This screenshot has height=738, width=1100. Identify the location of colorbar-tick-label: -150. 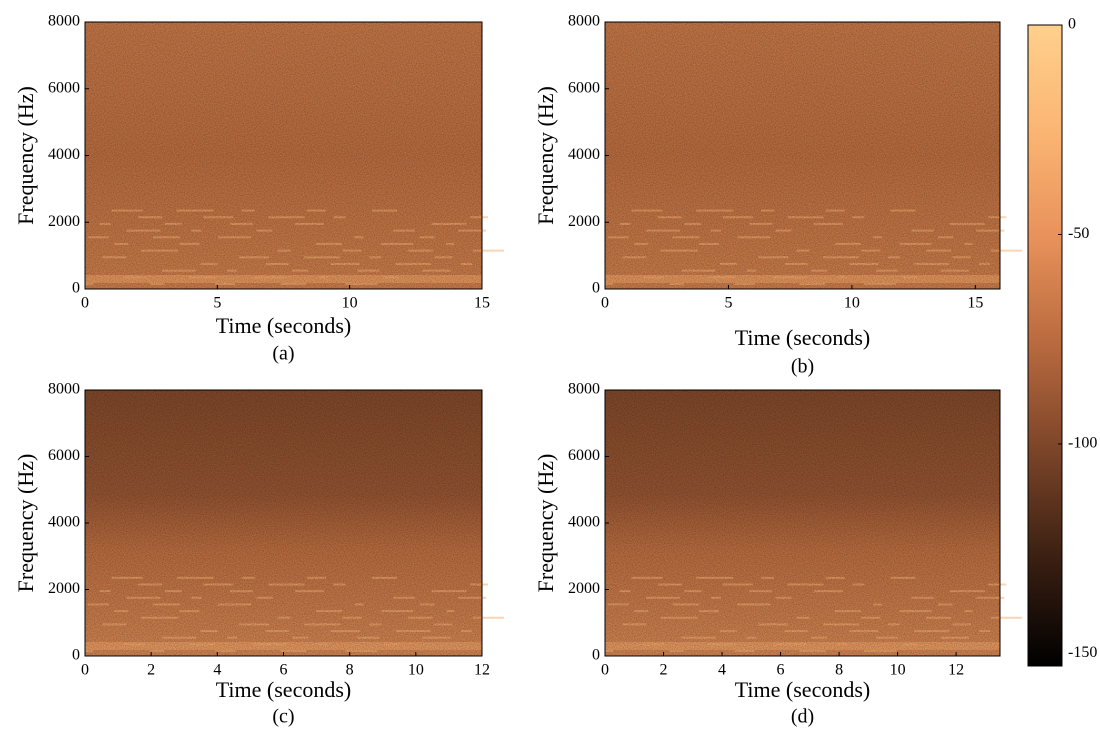
(1082, 652).